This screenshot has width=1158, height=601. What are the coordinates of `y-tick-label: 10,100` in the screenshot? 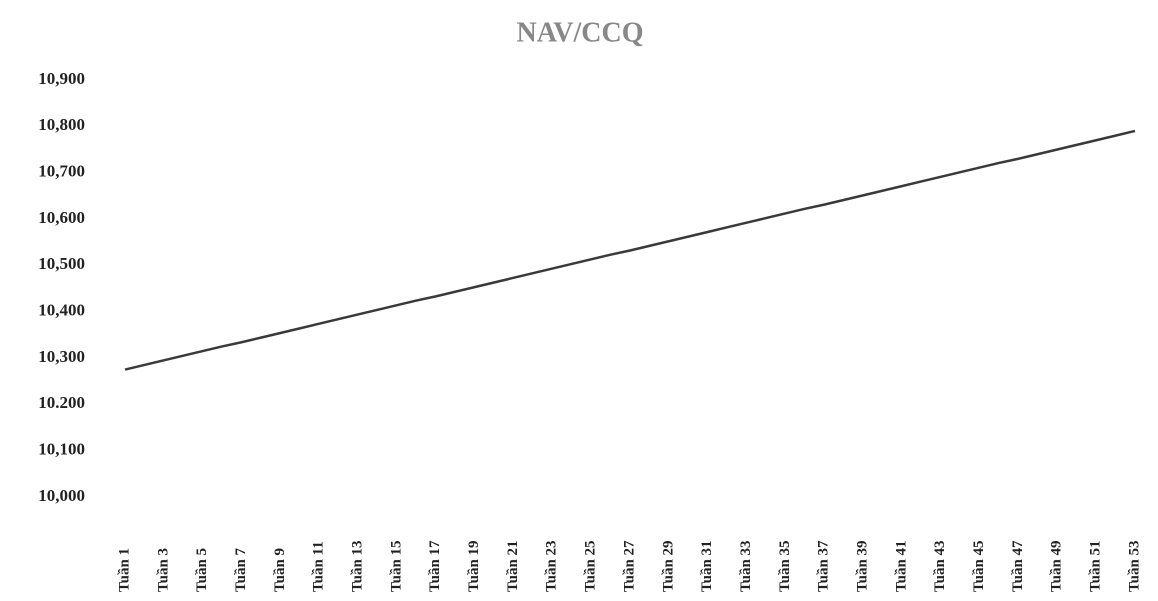 It's located at (61, 449).